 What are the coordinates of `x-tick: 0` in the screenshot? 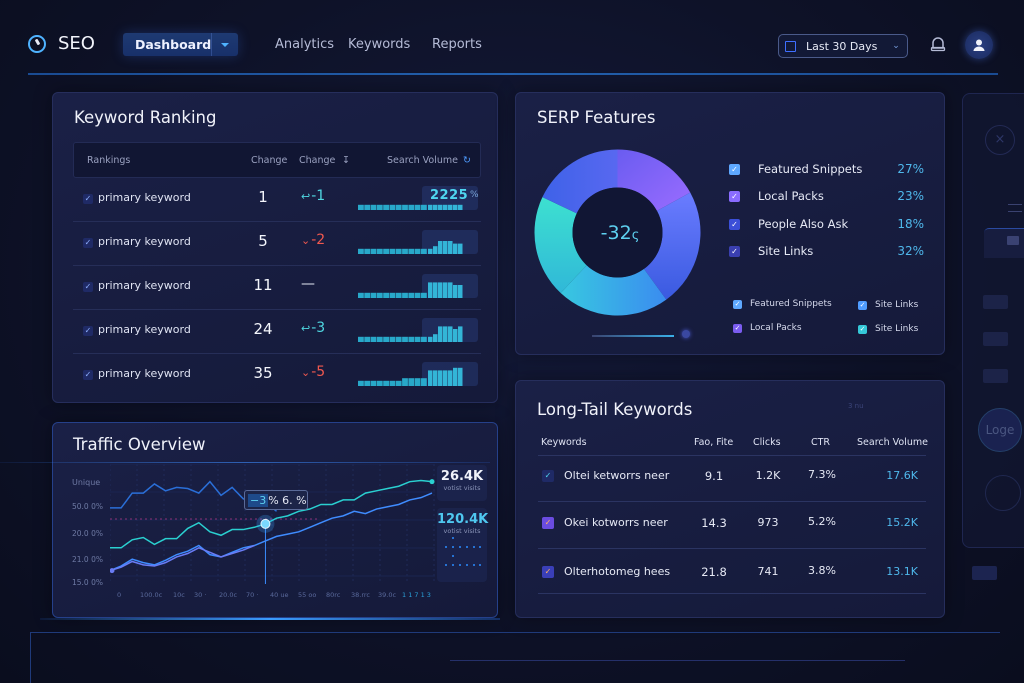 It's located at (119, 595).